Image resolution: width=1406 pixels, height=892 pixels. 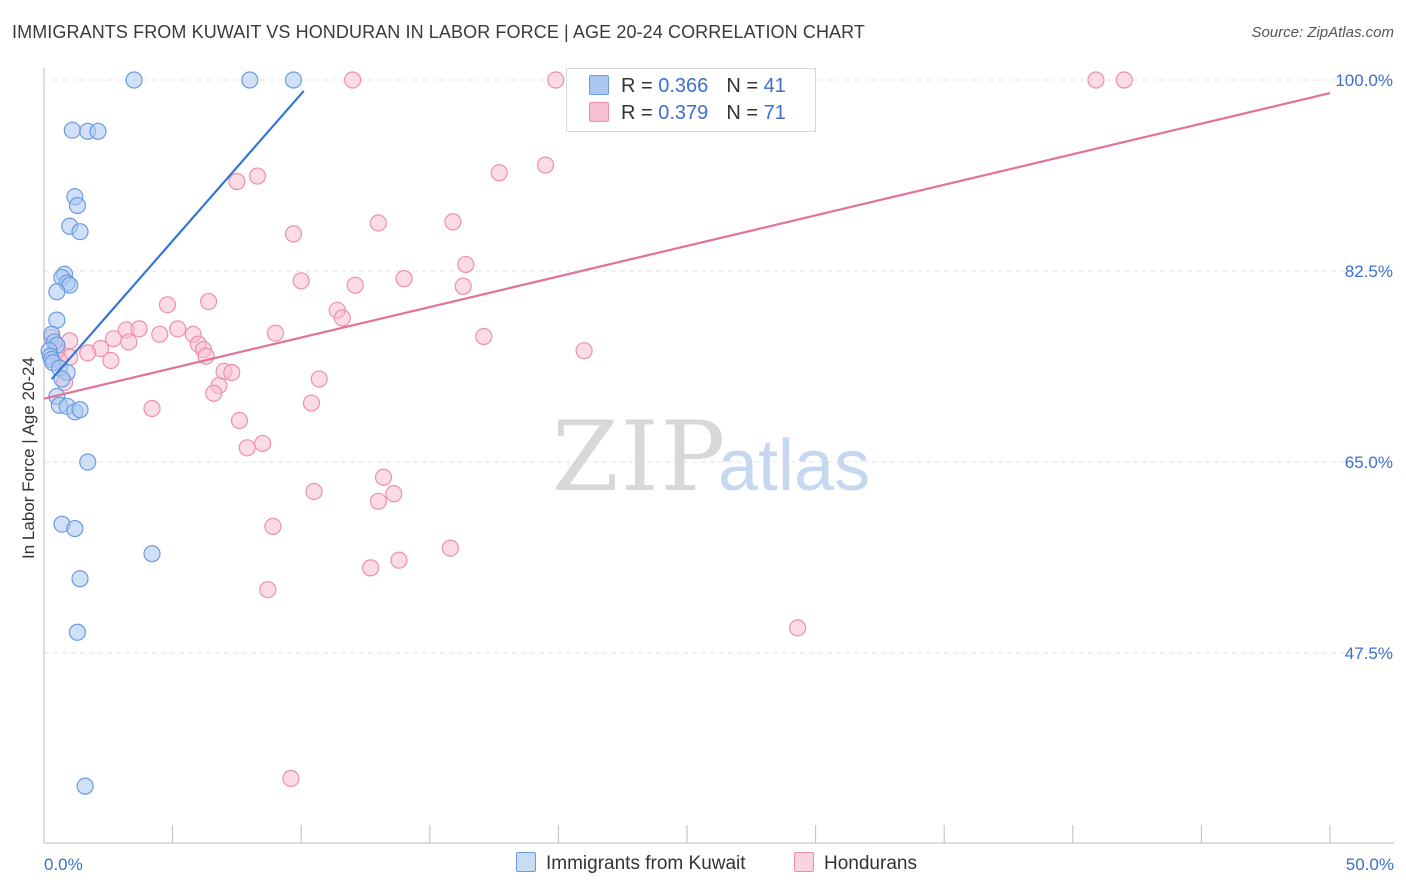 What do you see at coordinates (1364, 80) in the screenshot?
I see `y-tick-label: 100.0%` at bounding box center [1364, 80].